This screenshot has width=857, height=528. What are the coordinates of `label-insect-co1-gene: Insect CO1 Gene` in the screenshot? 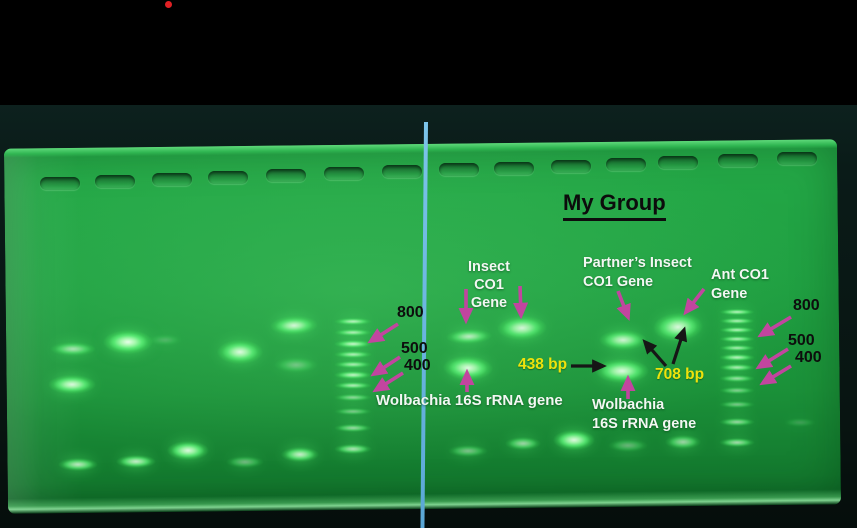 It's located at (489, 285).